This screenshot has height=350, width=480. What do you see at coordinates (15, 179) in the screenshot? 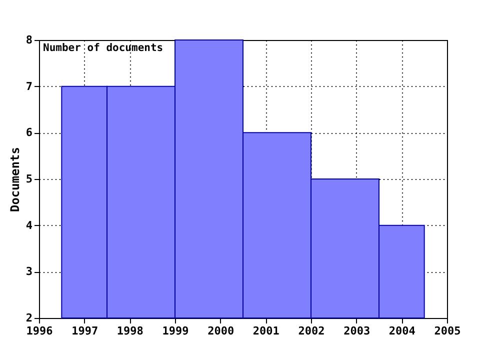
I see `y-axis-title: Documents` at bounding box center [15, 179].